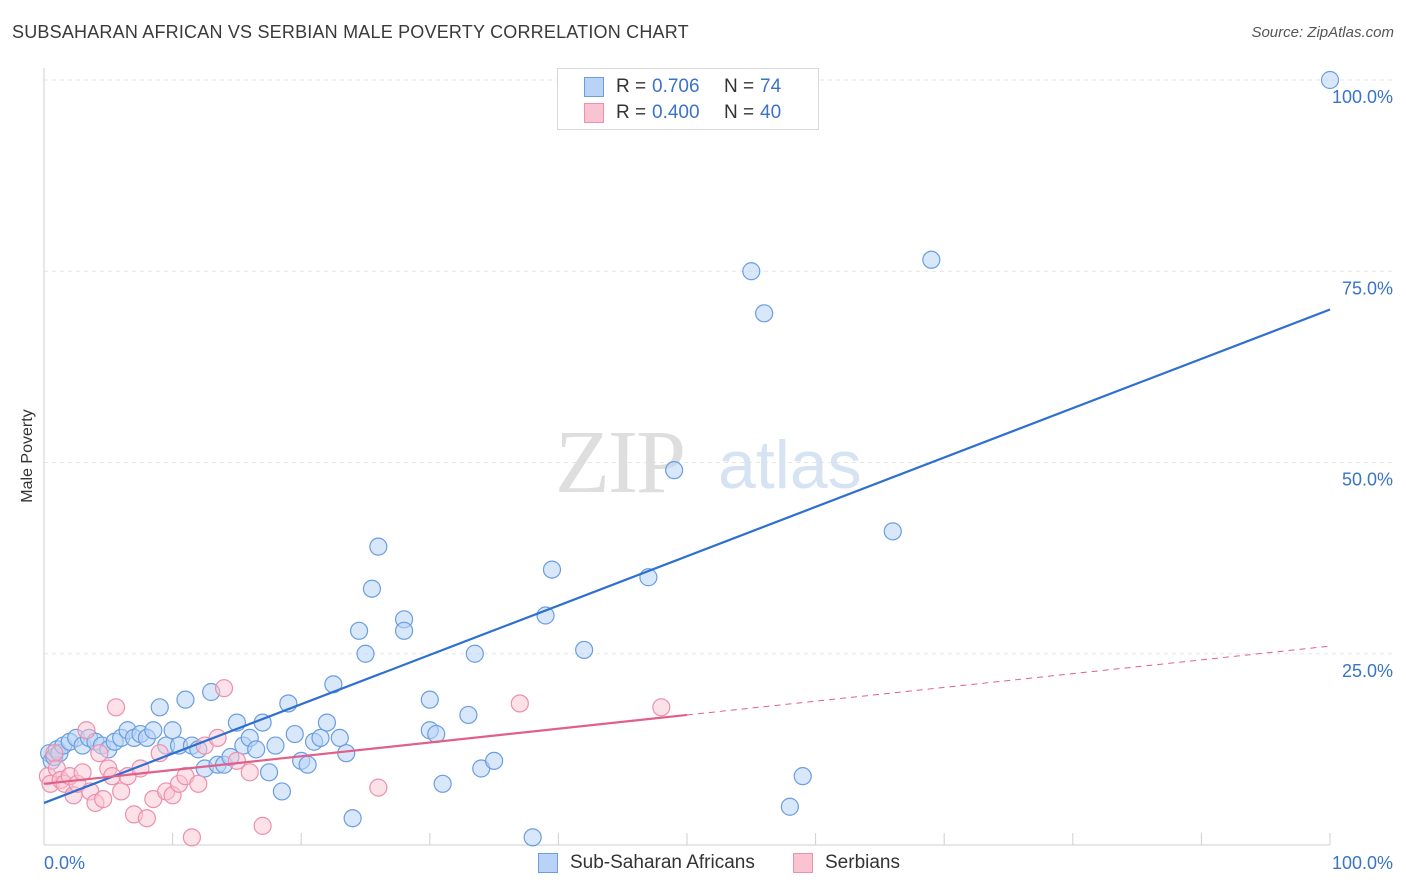 The image size is (1406, 892). What do you see at coordinates (1322, 32) in the screenshot?
I see `source-label: Source: ZipAtlas.com` at bounding box center [1322, 32].